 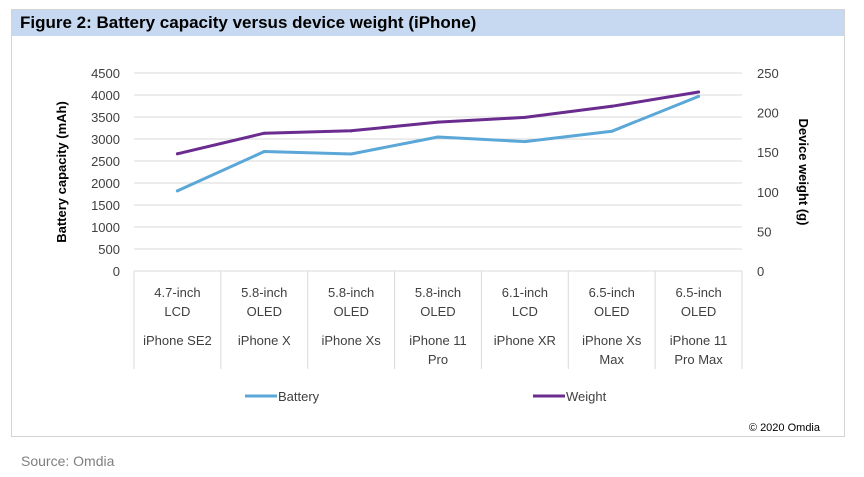 I want to click on legend-label-battery: Battery, so click(x=299, y=396).